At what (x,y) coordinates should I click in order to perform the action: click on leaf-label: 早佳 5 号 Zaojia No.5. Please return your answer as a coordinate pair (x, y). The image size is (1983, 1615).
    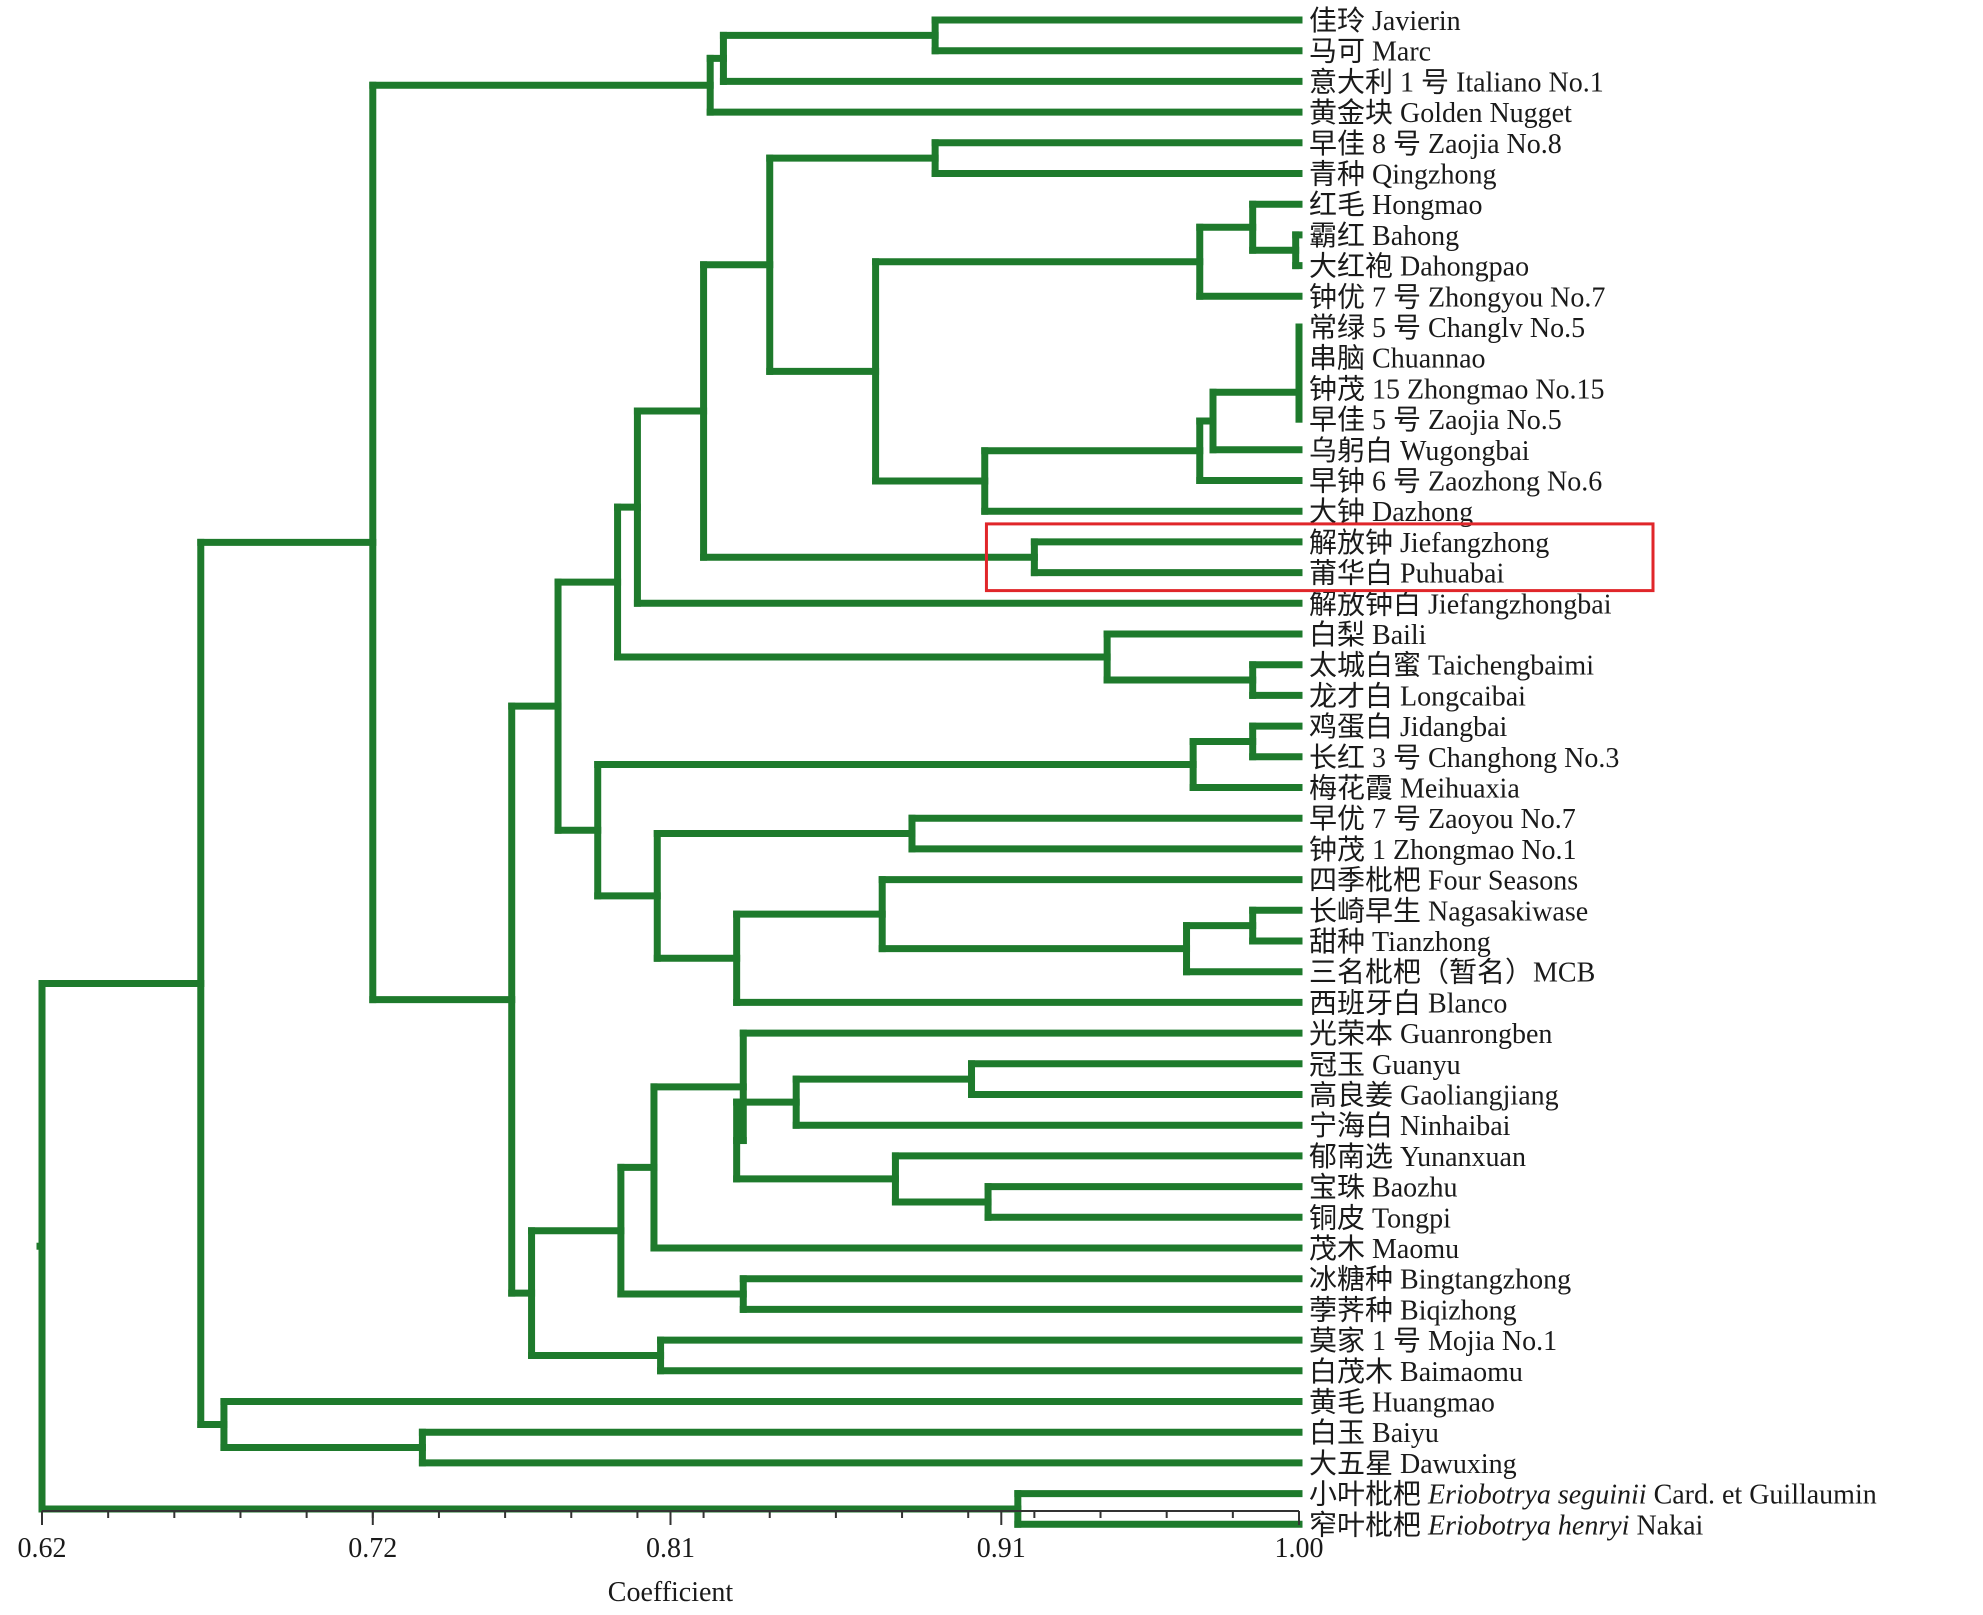
    Looking at the image, I should click on (1435, 420).